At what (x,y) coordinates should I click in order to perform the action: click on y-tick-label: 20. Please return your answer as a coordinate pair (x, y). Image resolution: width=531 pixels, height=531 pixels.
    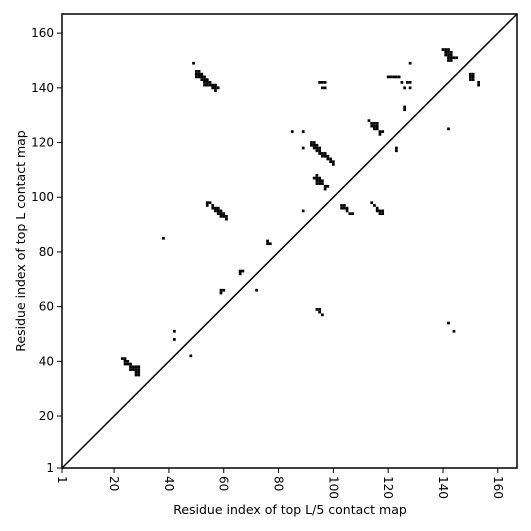
    Looking at the image, I should click on (46, 416).